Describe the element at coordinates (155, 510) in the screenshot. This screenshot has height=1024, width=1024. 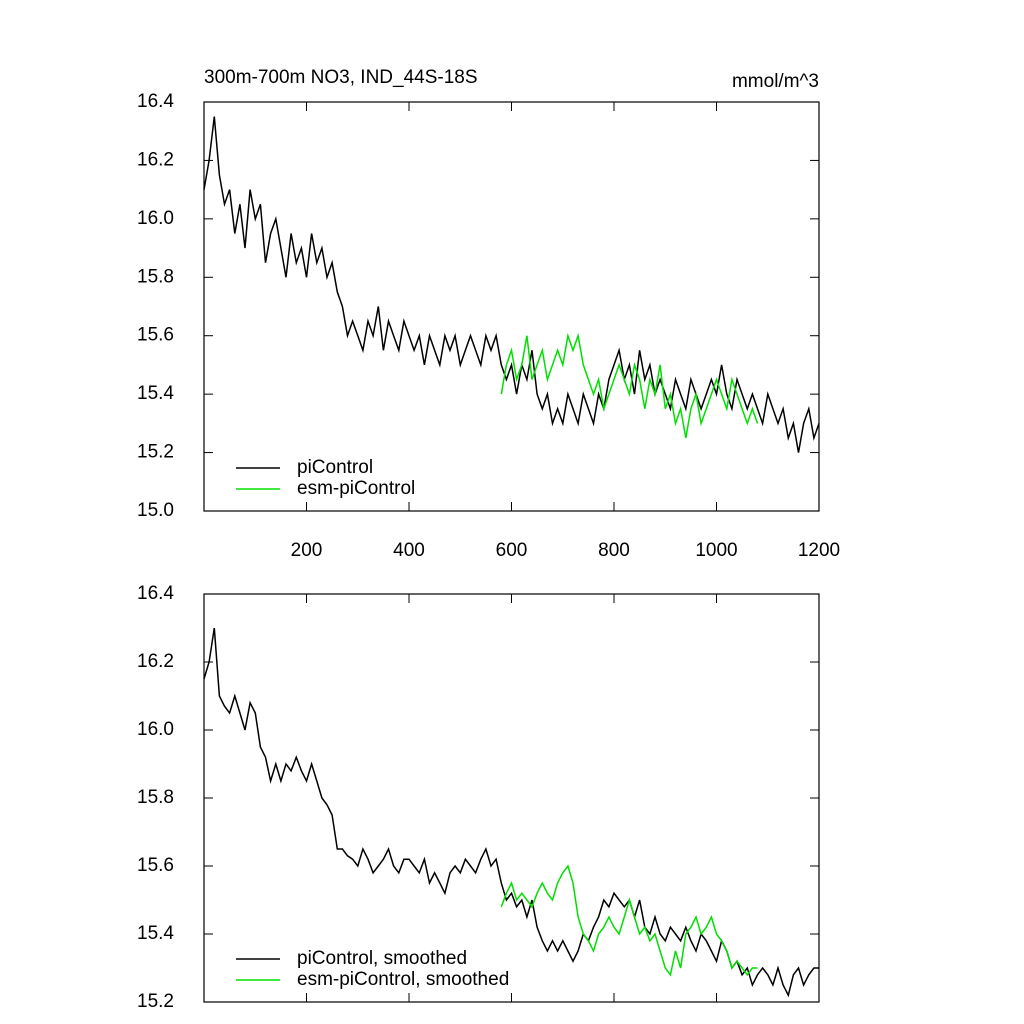
I see `y-tick-label: 15.0` at that location.